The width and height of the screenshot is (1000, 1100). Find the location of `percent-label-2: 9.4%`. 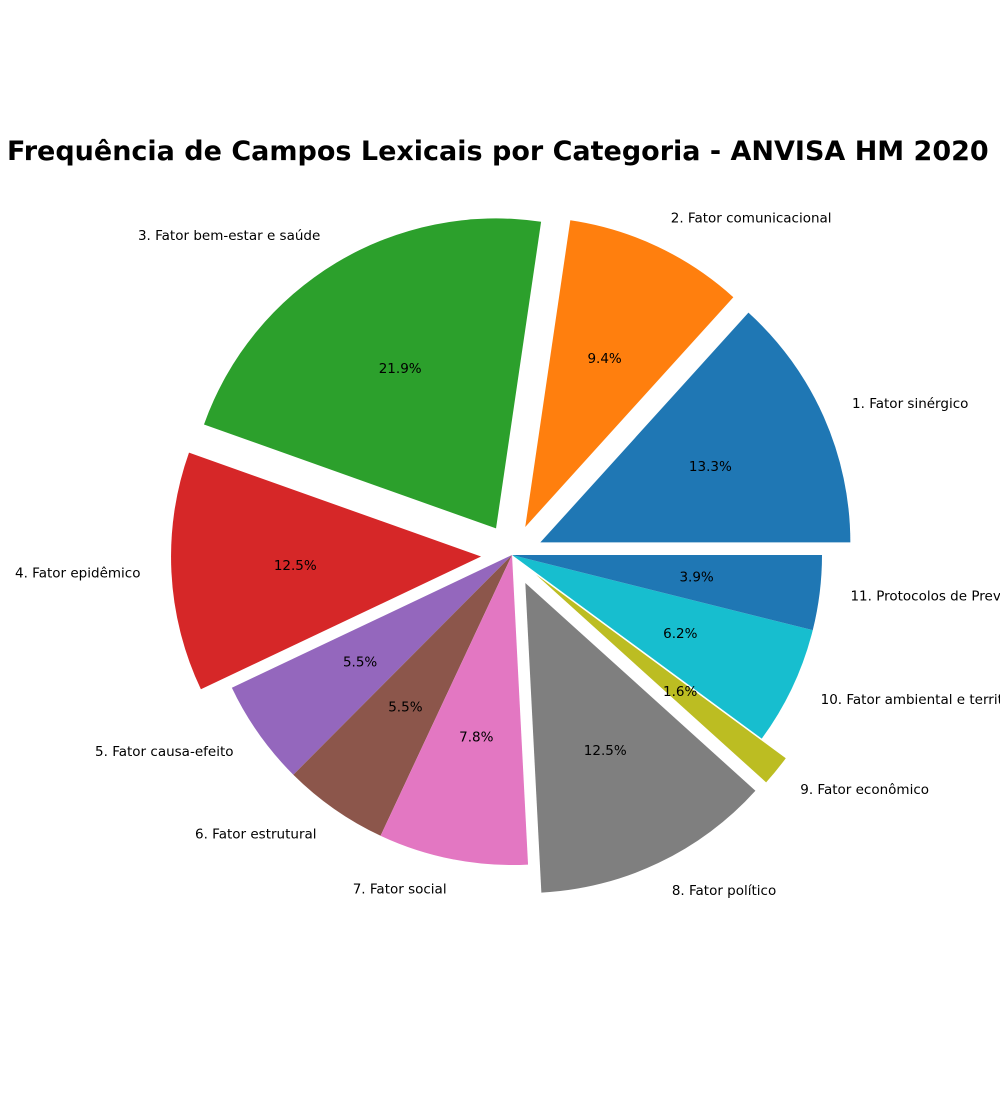

percent-label-2: 9.4% is located at coordinates (604, 359).